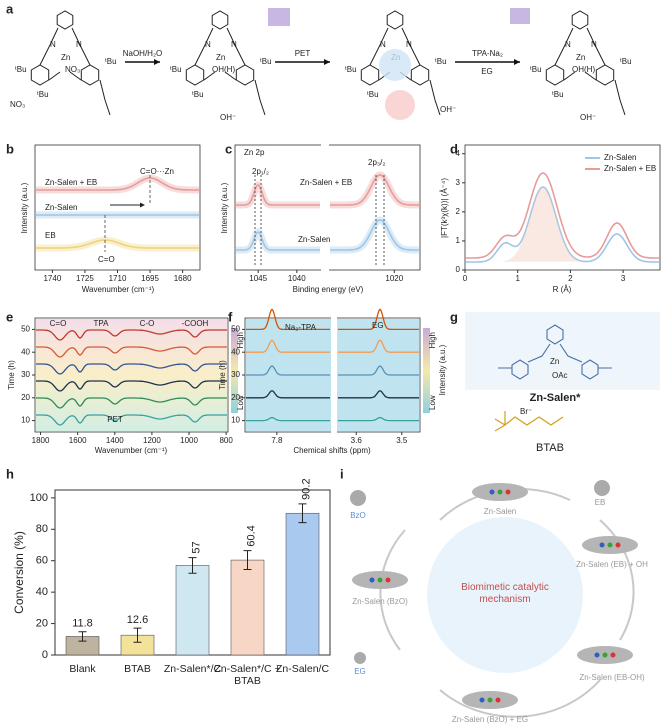  Describe the element at coordinates (303, 53) in the screenshot. I see `reagent-label: PET` at that location.